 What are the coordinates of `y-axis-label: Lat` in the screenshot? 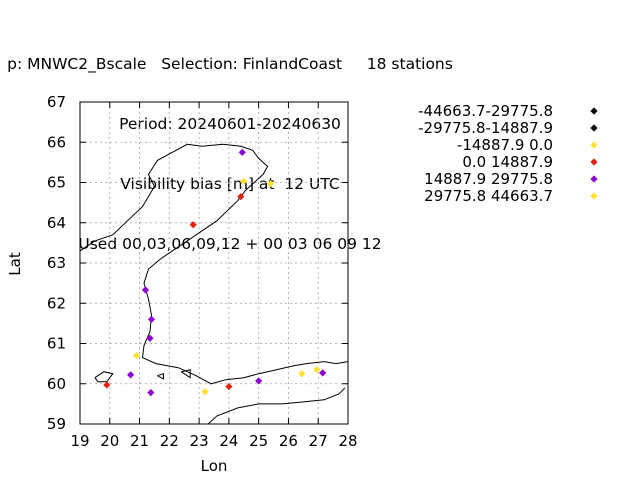 It's located at (15, 264).